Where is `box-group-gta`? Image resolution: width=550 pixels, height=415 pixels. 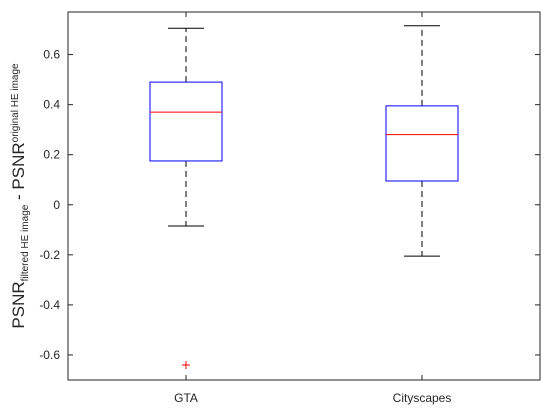
box-group-gta is located at coordinates (186, 198).